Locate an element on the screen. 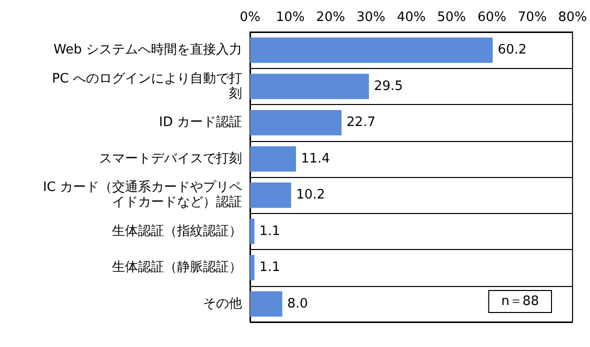  y-tick-label: スマートデバイスで打刻 is located at coordinates (170, 158).